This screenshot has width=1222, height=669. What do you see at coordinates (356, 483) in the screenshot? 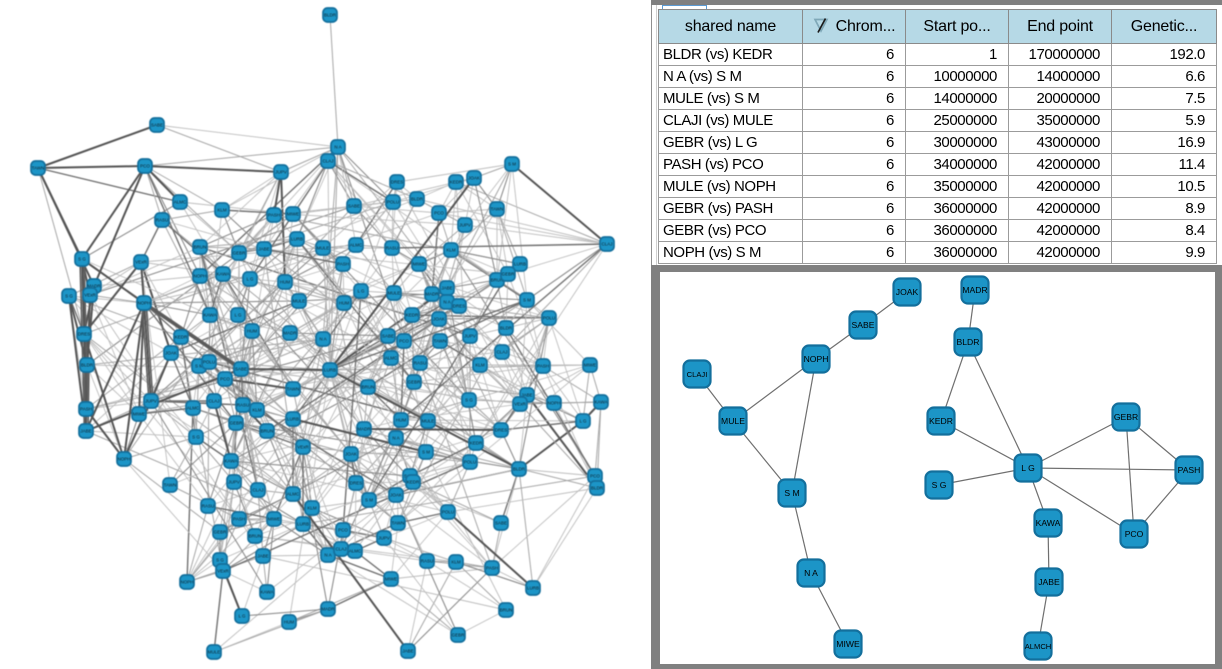
I see `svg-text: DRES` at bounding box center [356, 483].